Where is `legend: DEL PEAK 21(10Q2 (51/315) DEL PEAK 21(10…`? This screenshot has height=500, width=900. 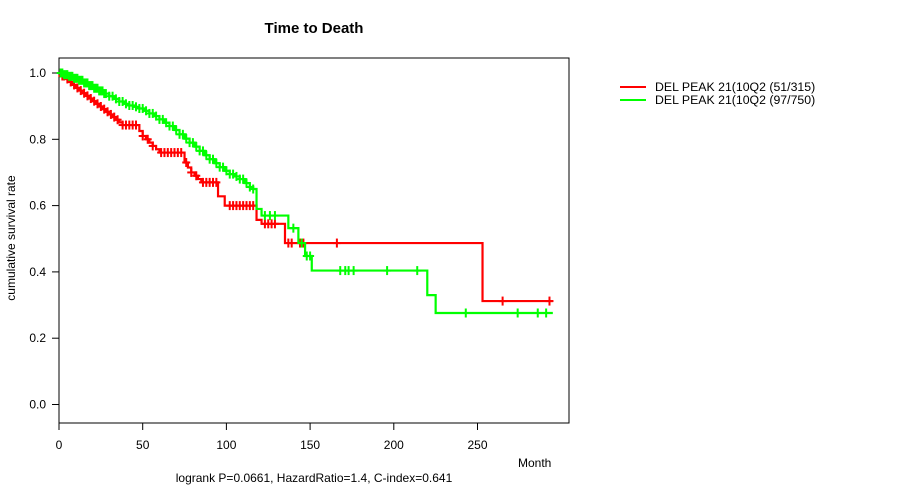
legend: DEL PEAK 21(10Q2 (51/315) DEL PEAK 21(10… is located at coordinates (718, 93).